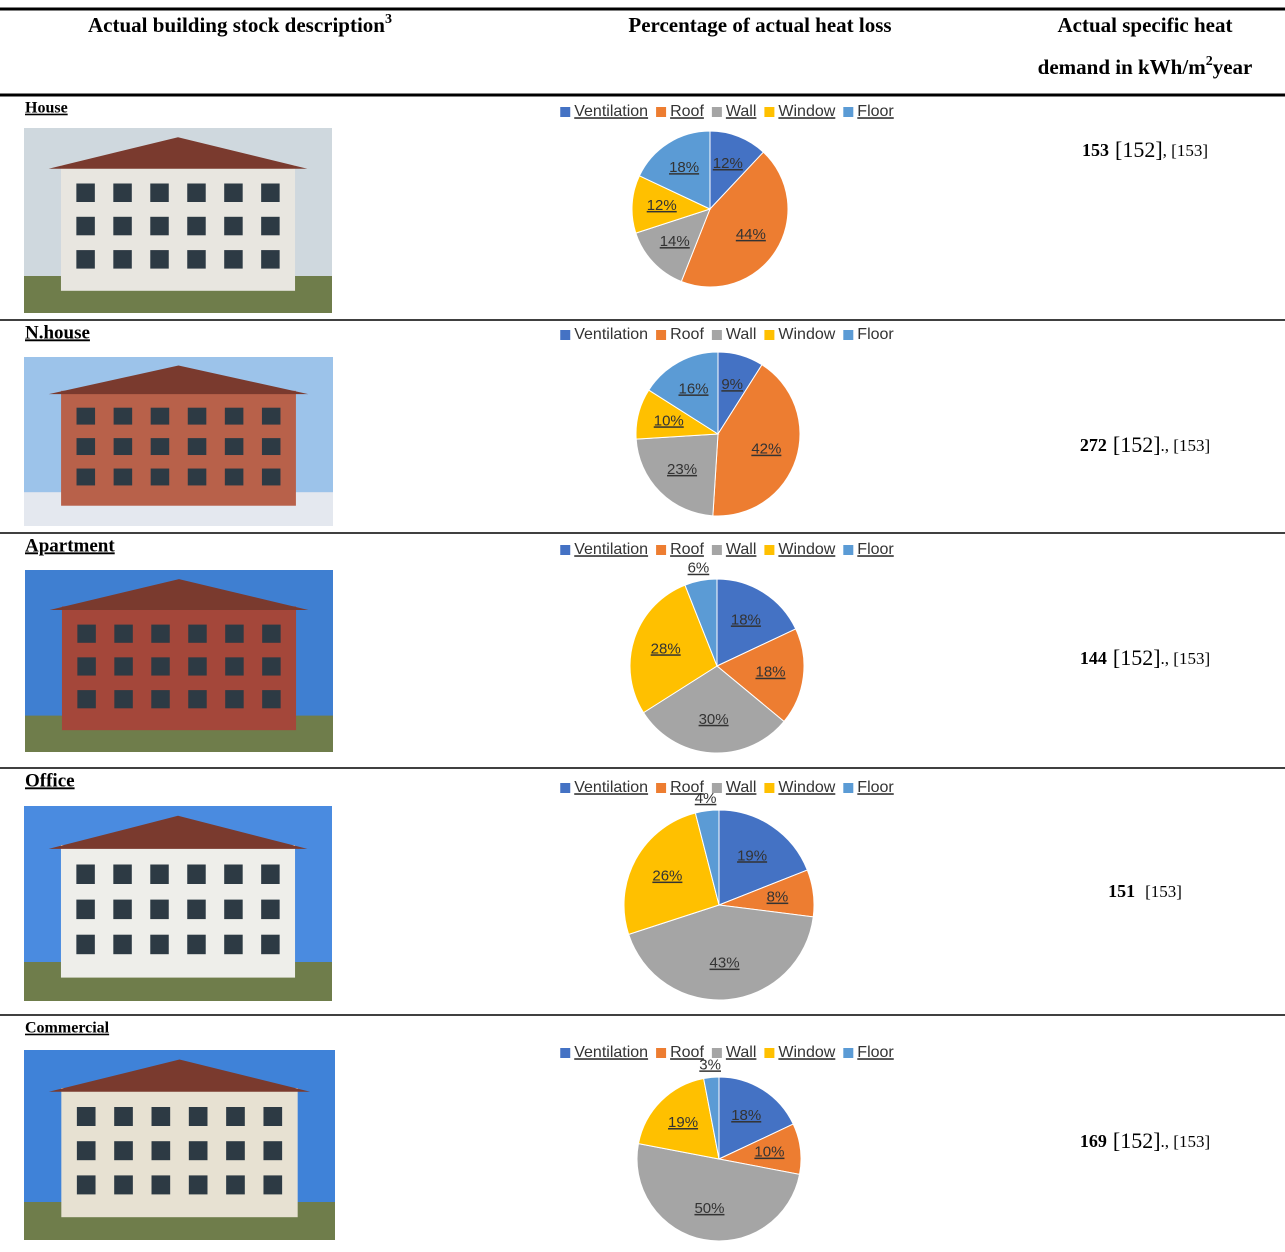  I want to click on demand-text: 169 [152]., [153], so click(1145, 1140).